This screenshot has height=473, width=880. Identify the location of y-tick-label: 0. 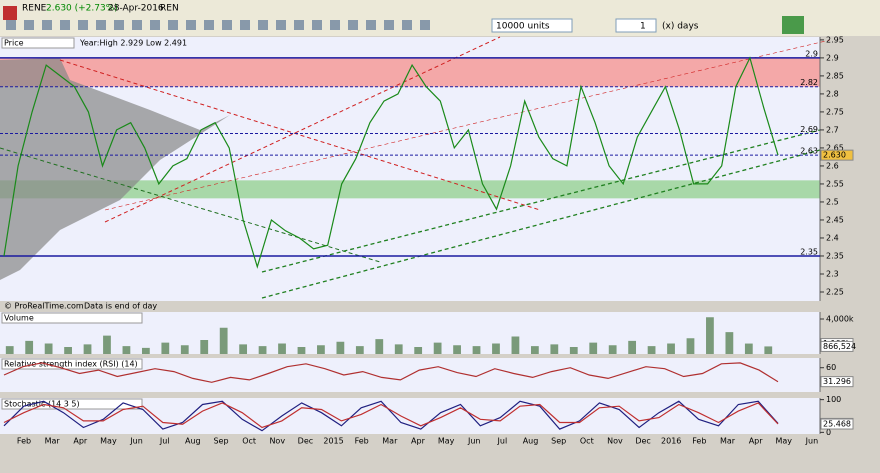
(828, 432).